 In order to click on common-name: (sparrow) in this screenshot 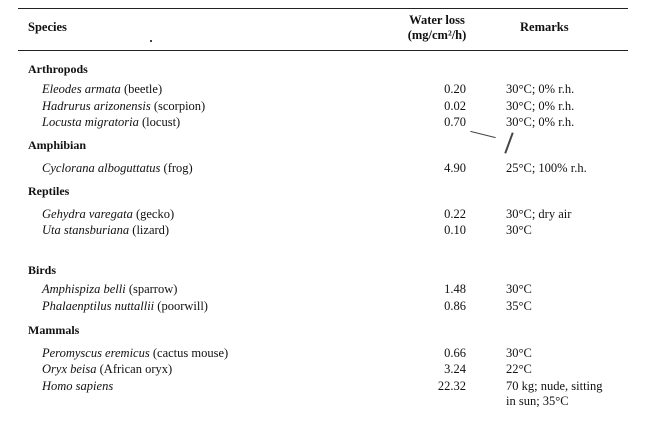, I will do `click(151, 289)`.